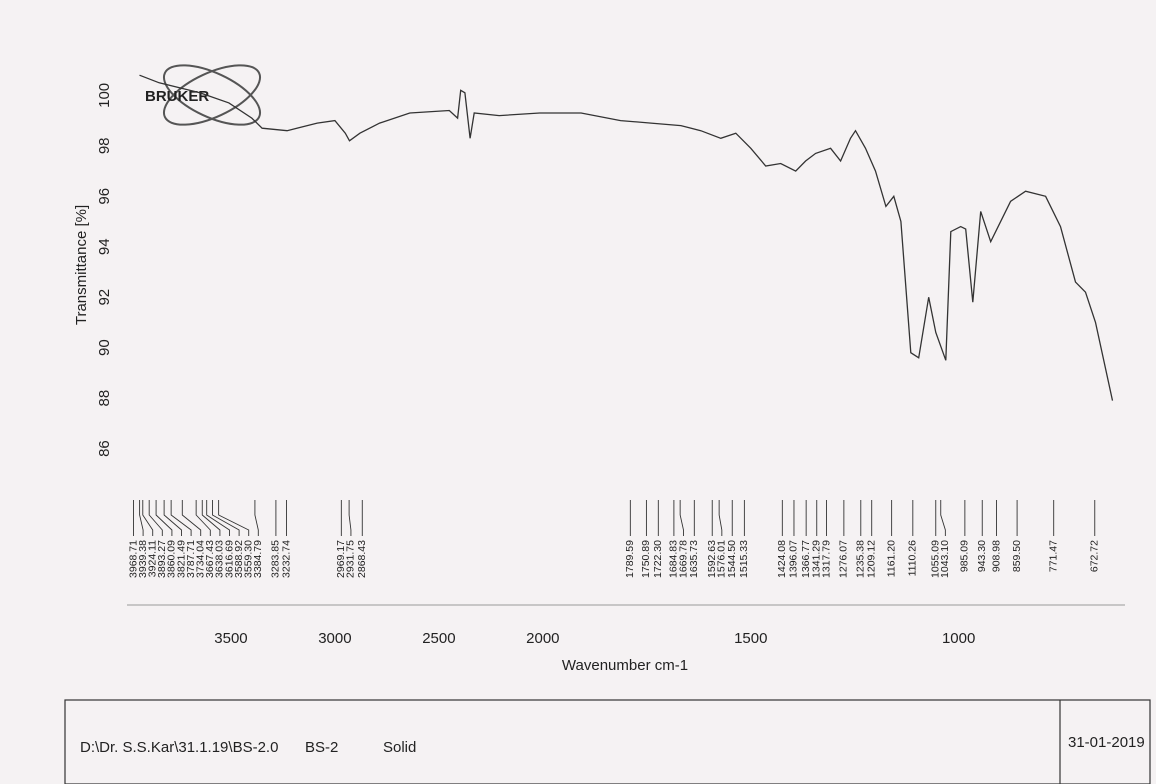  I want to click on peak-label: 1722.30, so click(658, 559).